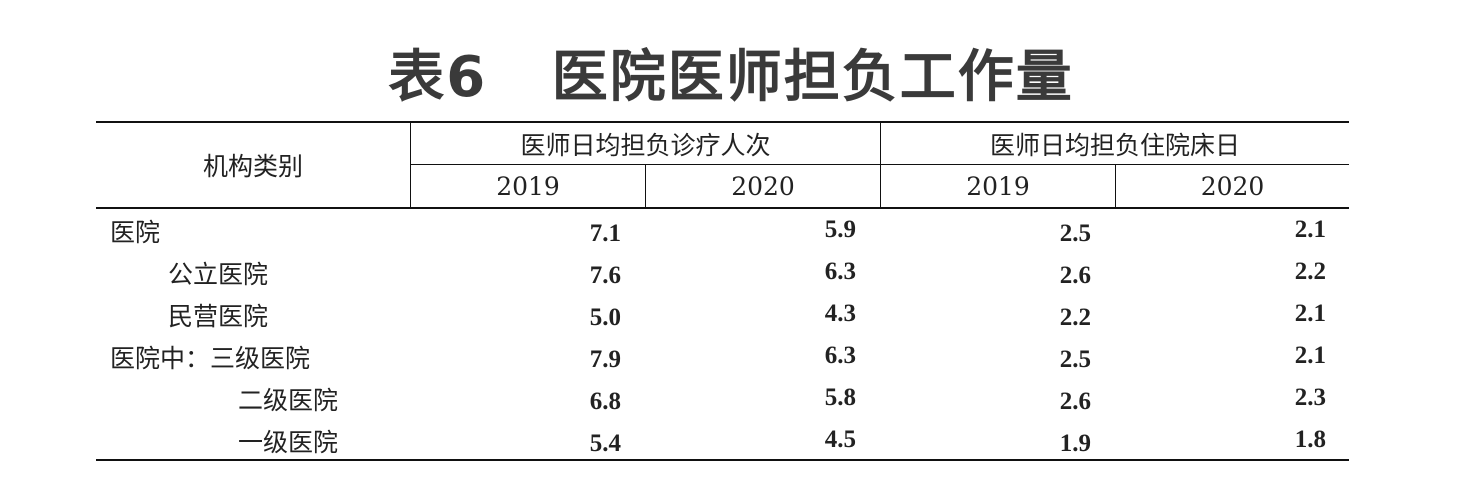 The height and width of the screenshot is (492, 1462). I want to click on cell-beddays-2019: 1.9, so click(1075, 443).